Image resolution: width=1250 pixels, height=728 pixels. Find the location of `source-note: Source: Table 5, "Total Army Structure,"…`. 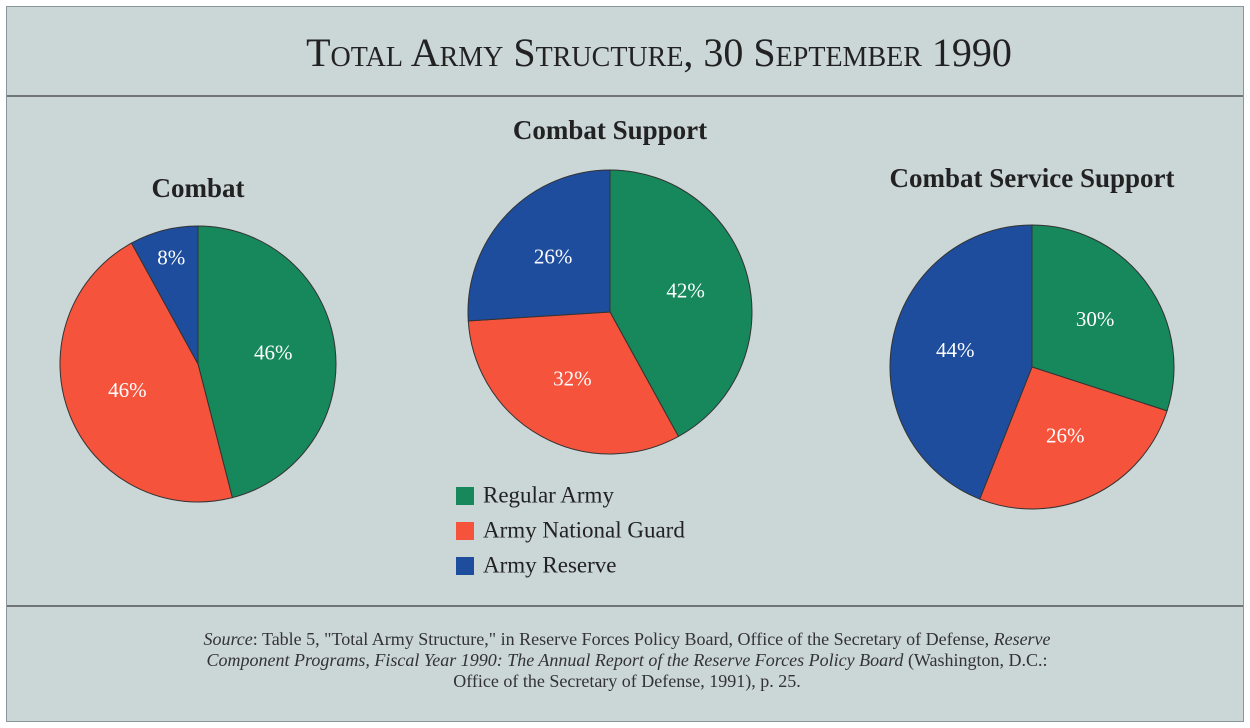

source-note: Source: Table 5, "Total Army Structure,"… is located at coordinates (627, 660).